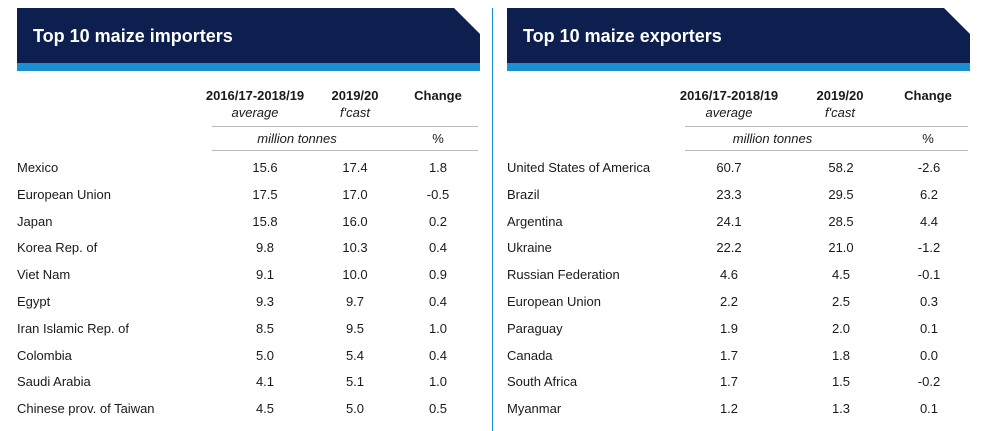 This screenshot has height=431, width=982. What do you see at coordinates (355, 104) in the screenshot?
I see `importers-col-forecast-header: 2019/20 f'cast` at bounding box center [355, 104].